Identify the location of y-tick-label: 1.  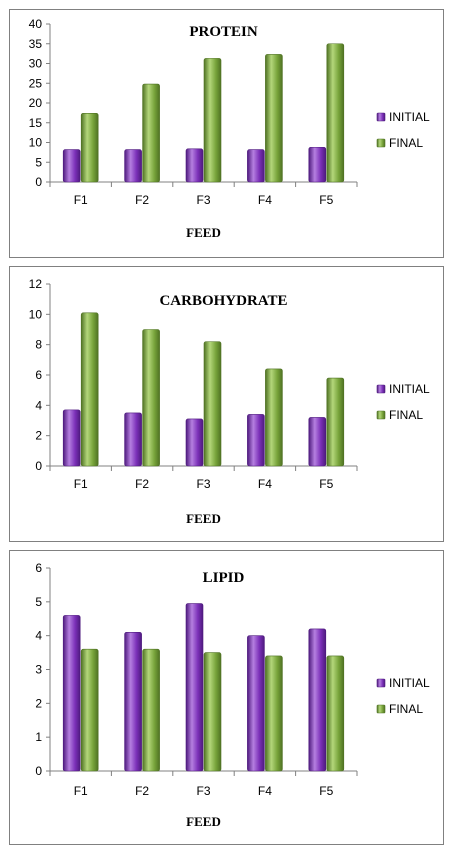
(38, 737).